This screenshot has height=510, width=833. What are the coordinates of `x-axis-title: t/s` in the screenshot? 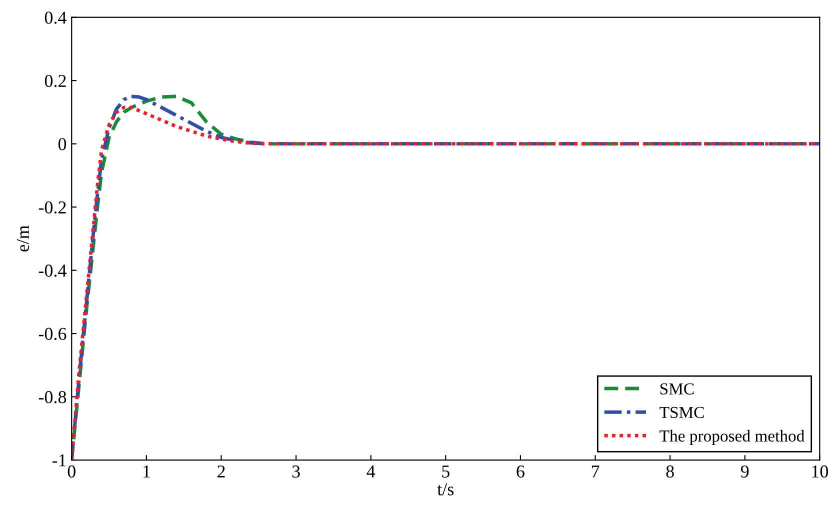 It's located at (445, 489).